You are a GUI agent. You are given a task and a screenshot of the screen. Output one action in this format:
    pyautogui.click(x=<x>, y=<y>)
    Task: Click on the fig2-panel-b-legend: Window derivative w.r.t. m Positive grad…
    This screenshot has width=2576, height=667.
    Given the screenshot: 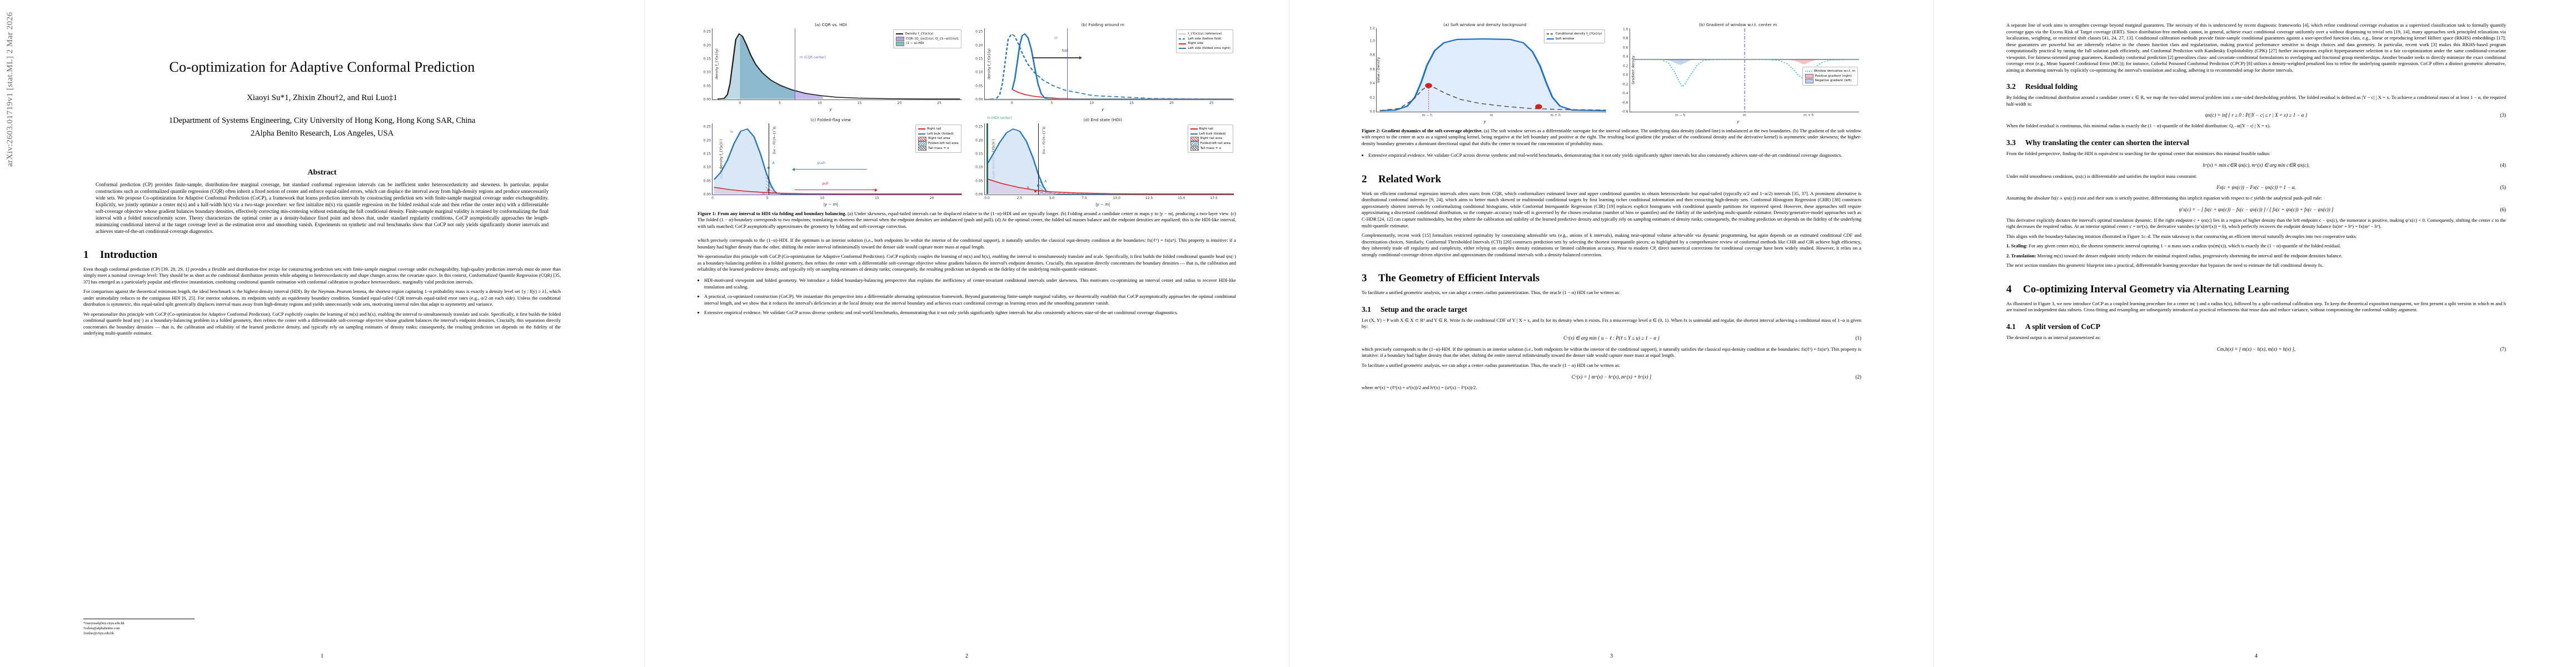 What is the action you would take?
    pyautogui.click(x=1830, y=76)
    